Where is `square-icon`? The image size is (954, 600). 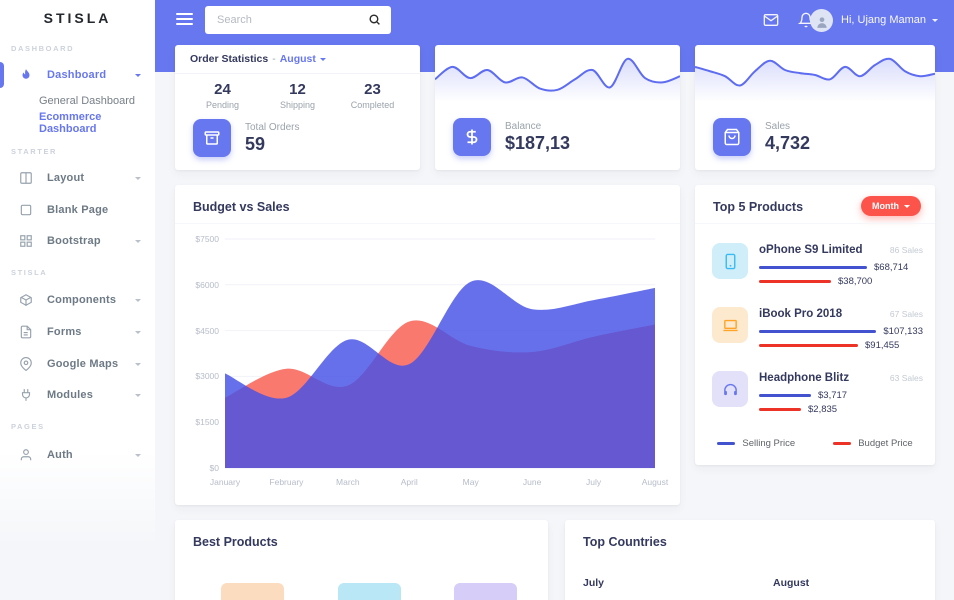
square-icon is located at coordinates (26, 210).